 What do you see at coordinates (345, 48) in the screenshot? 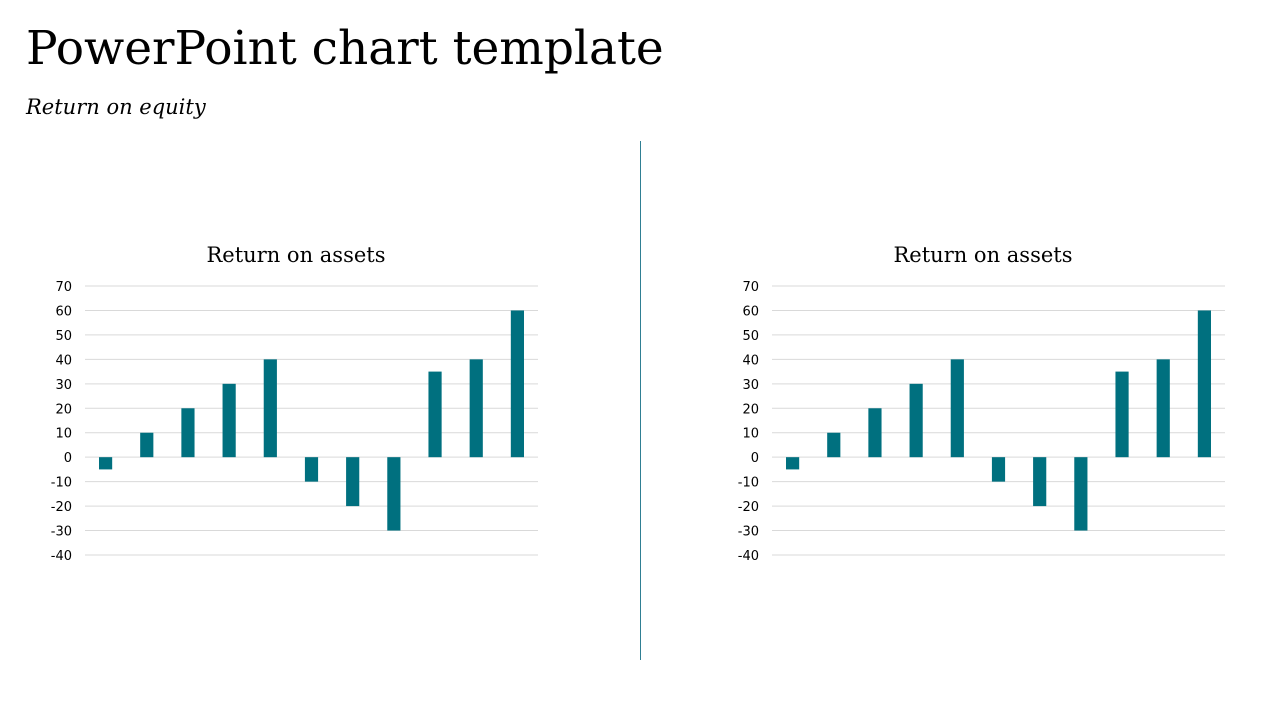
I see `slide-title: PowerPoint chart template` at bounding box center [345, 48].